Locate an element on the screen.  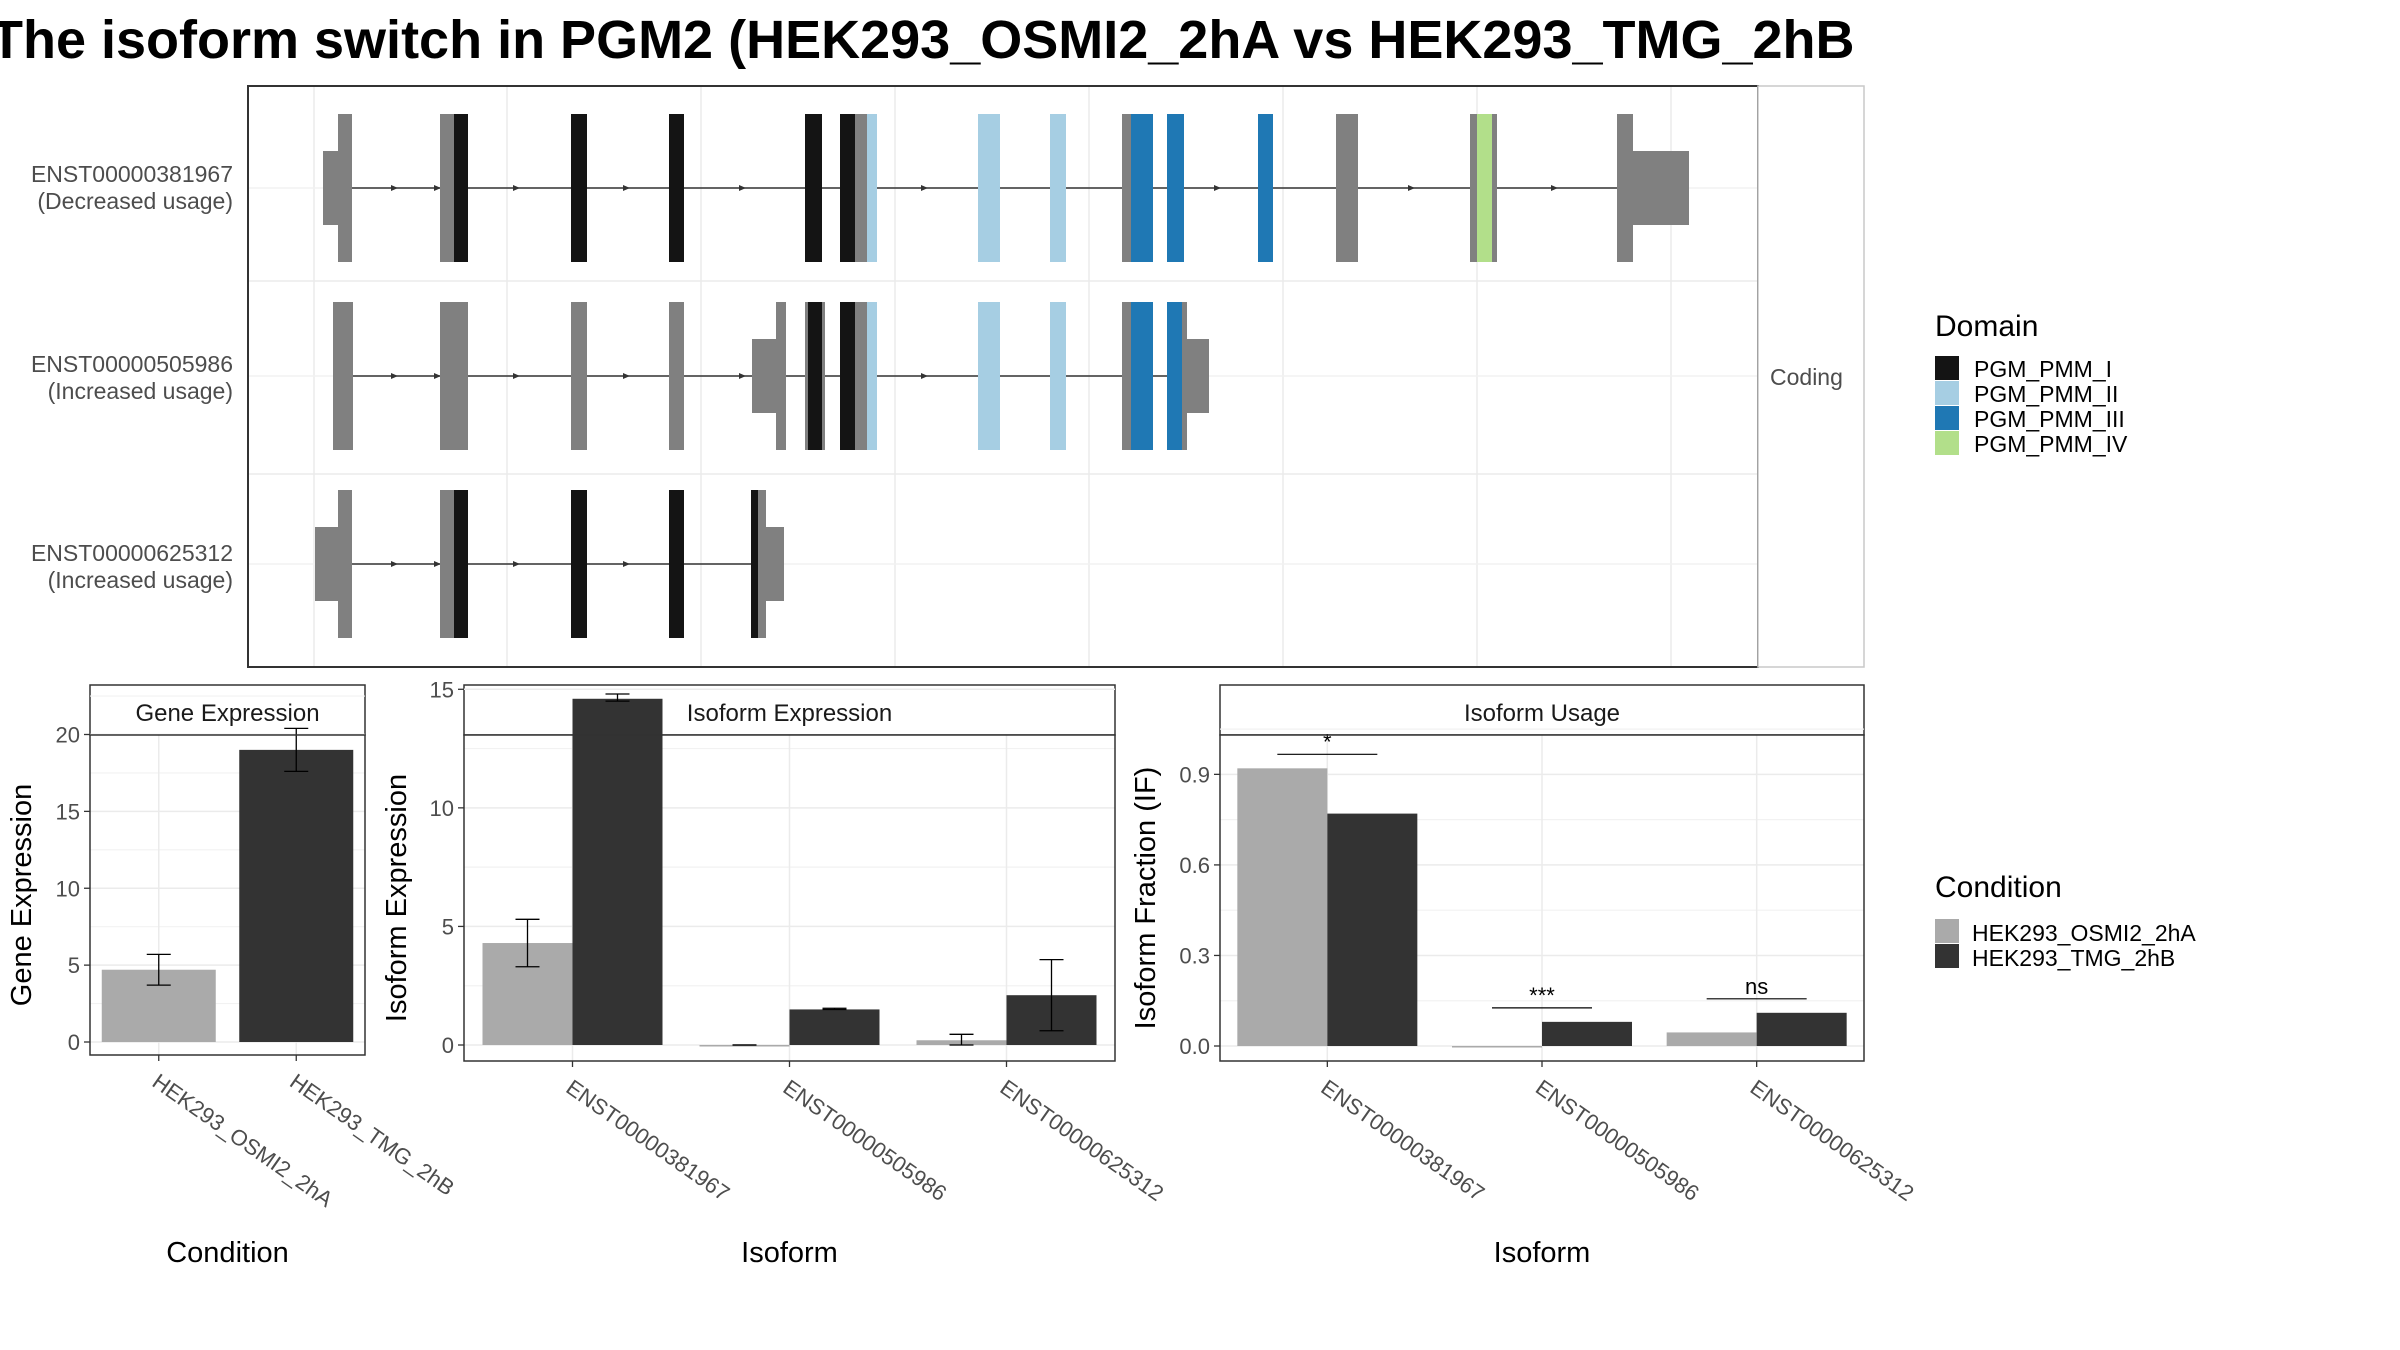
legend-label-osmi2: HEK293_OSMI2_2hA is located at coordinates (2084, 933).